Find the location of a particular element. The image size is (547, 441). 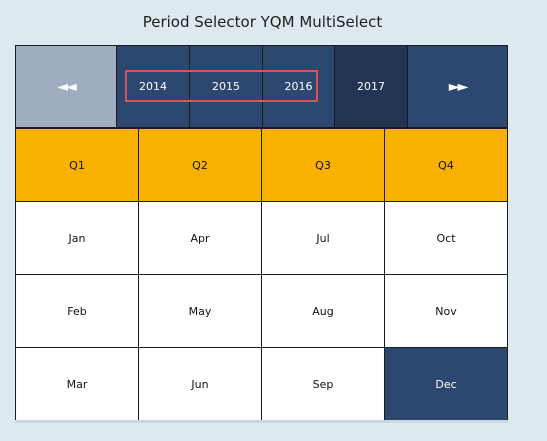

month-label: Mar is located at coordinates (77, 384).